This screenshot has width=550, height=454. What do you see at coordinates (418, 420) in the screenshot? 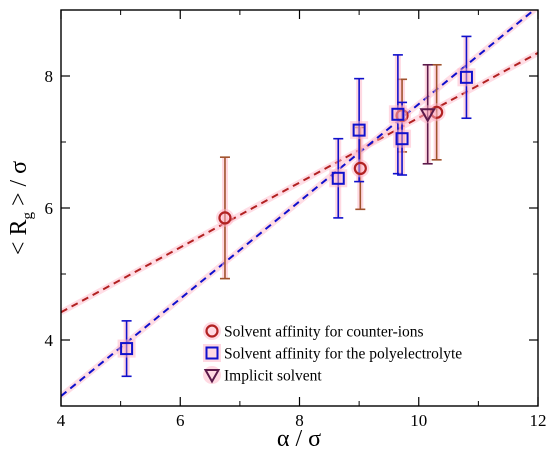
I see `x-tick-label: 10` at bounding box center [418, 420].